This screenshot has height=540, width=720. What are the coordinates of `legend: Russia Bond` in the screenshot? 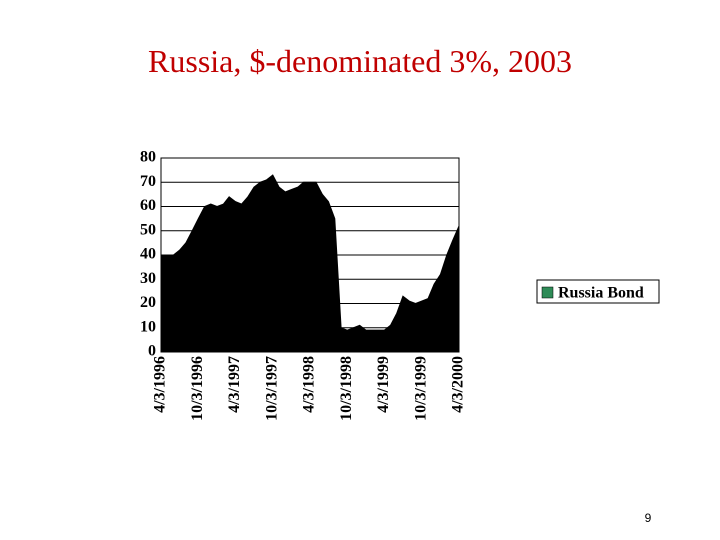 It's located at (598, 291).